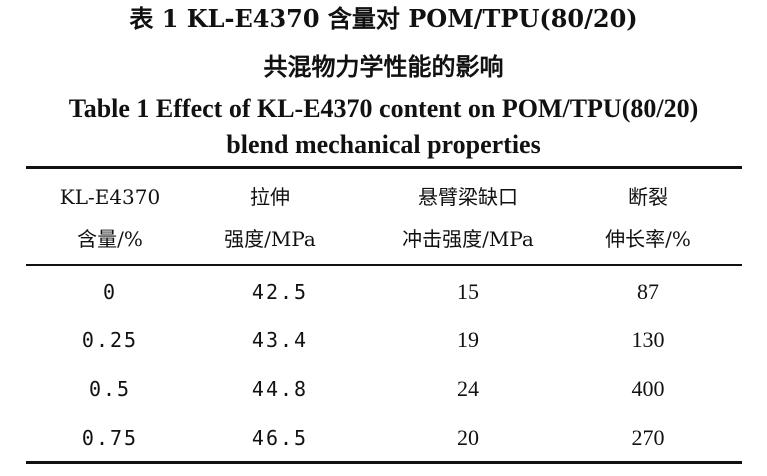 This screenshot has height=476, width=767. I want to click on header-content-line1: KL-E4370, so click(110, 197).